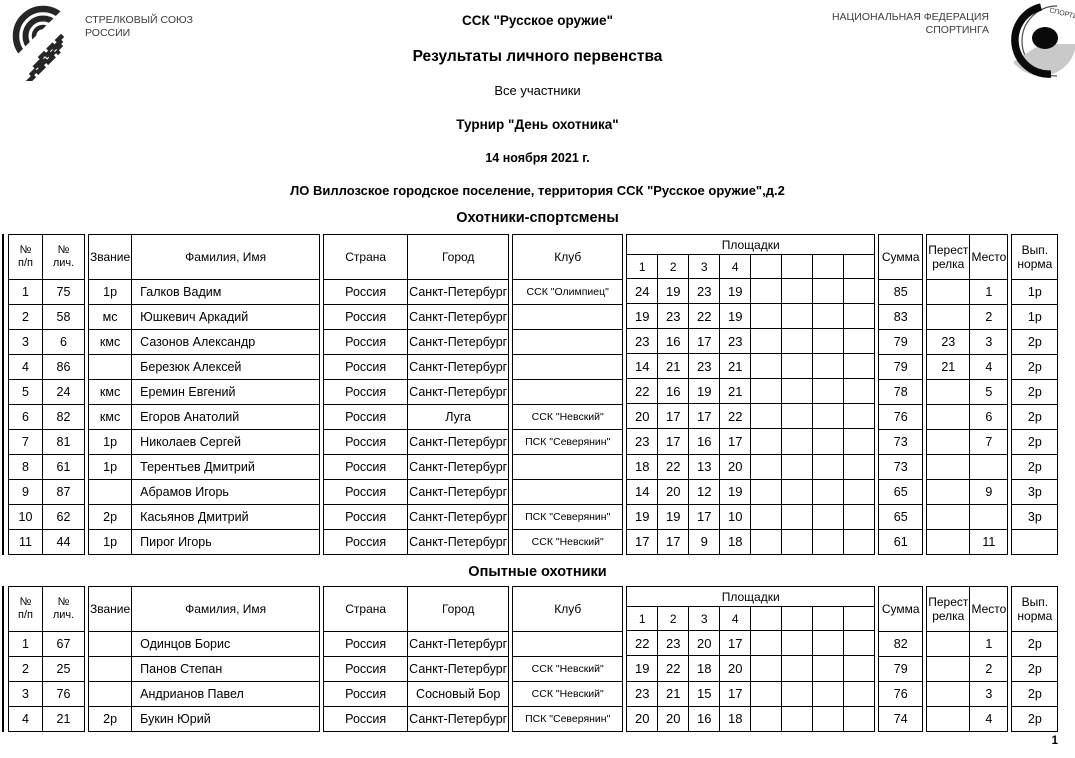 The width and height of the screenshot is (1075, 758). What do you see at coordinates (537, 572) in the screenshot?
I see `section-title-experienced: Опытные охотники` at bounding box center [537, 572].